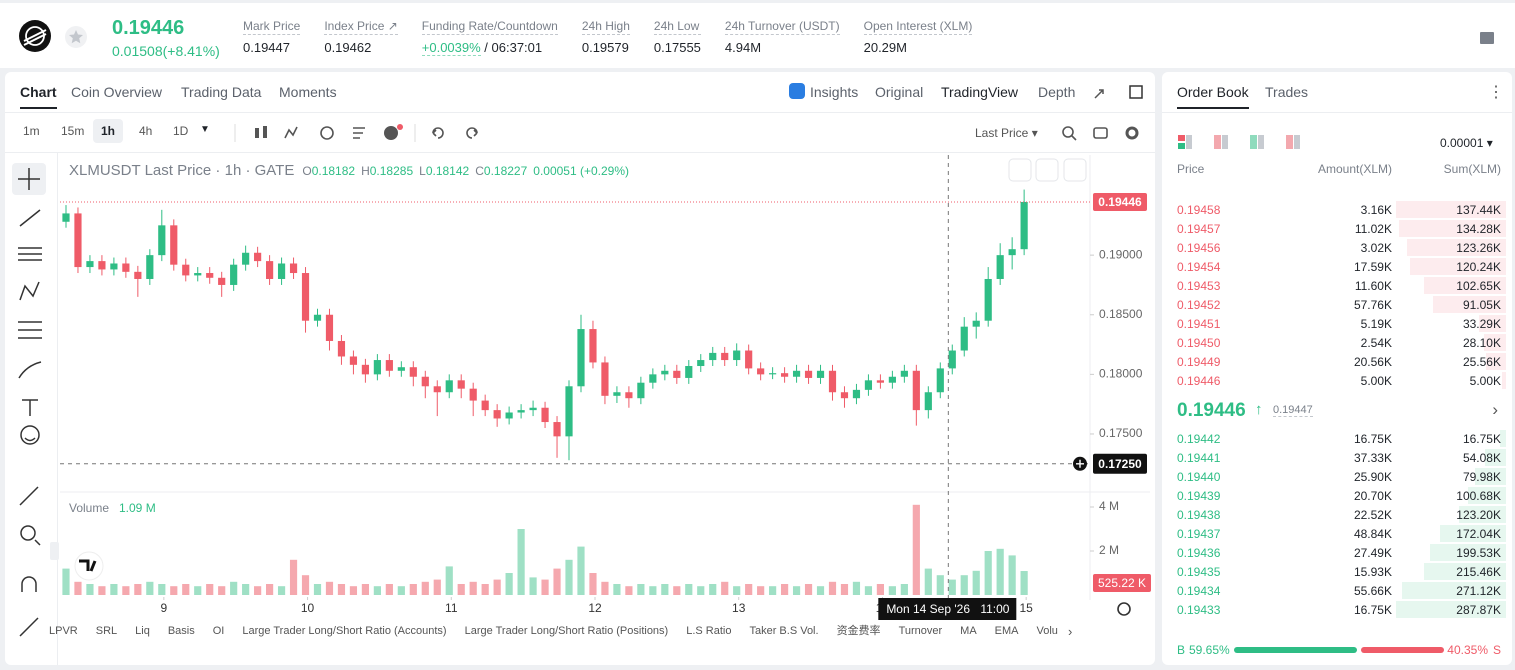 The height and width of the screenshot is (670, 1515). What do you see at coordinates (1199, 324) in the screenshot?
I see `row-price: 0.19451` at bounding box center [1199, 324].